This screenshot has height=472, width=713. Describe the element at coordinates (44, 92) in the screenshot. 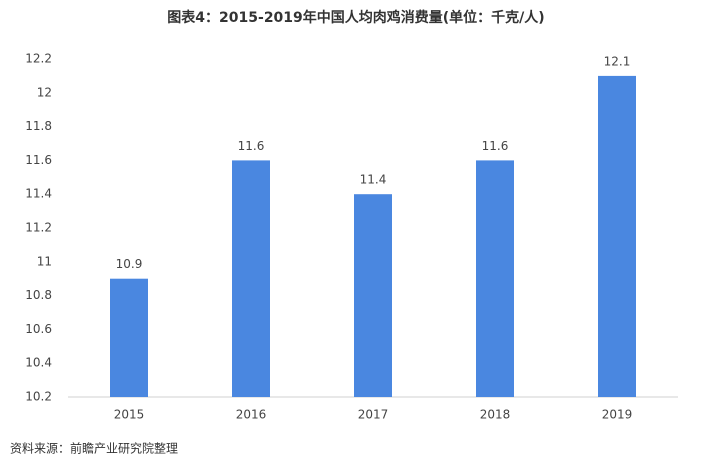

I see `y-tick-label: 12` at that location.